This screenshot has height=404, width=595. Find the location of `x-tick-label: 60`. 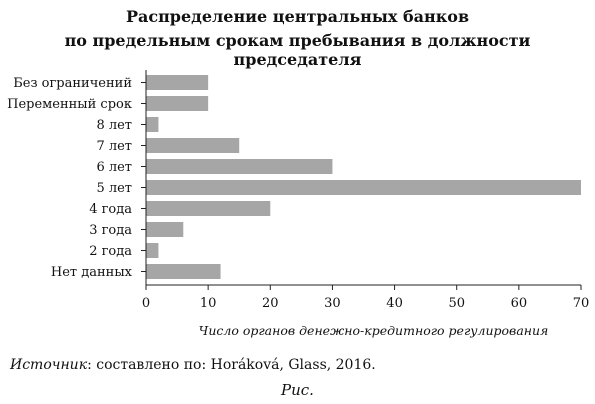

x-tick-label: 60 is located at coordinates (519, 303).